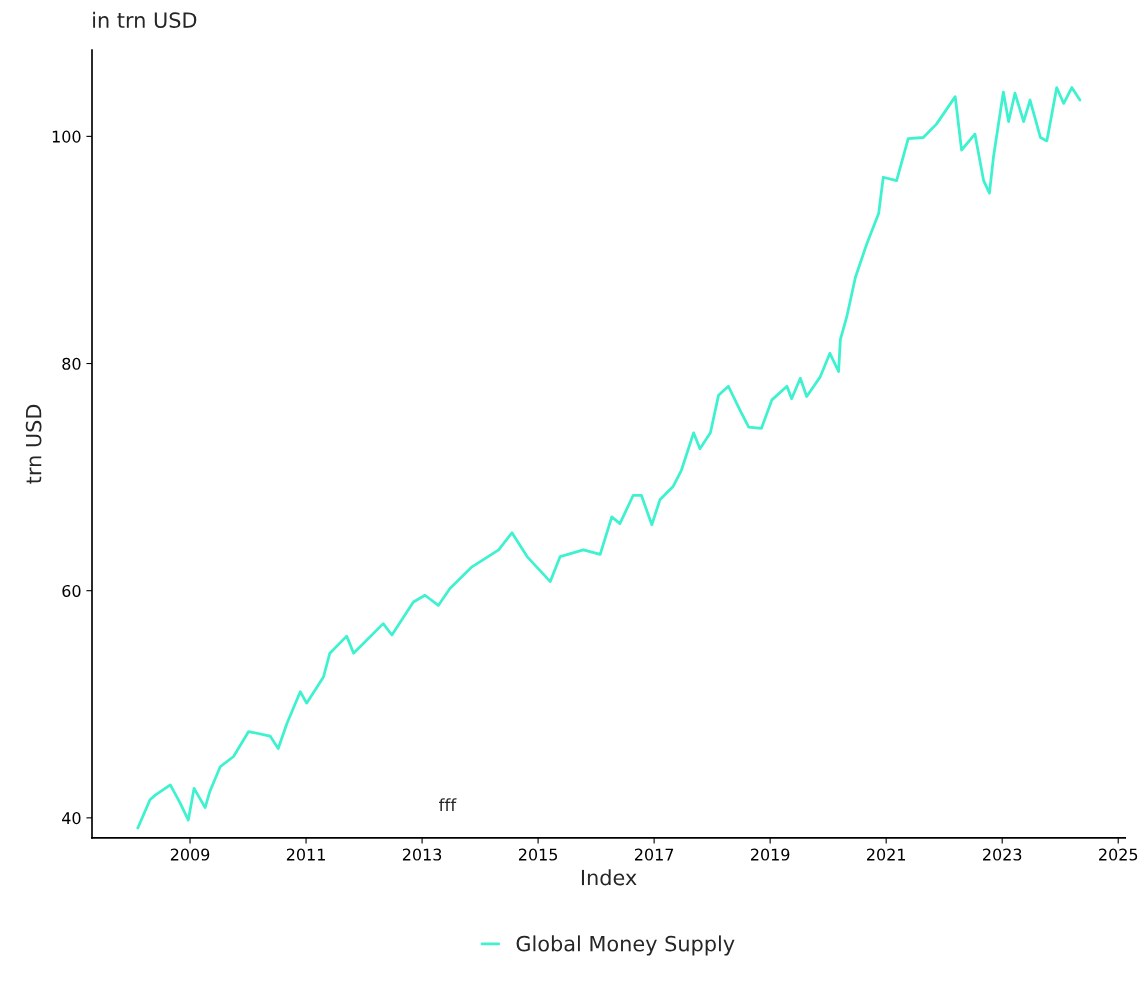  I want to click on y-tick-label: 100, so click(66, 136).